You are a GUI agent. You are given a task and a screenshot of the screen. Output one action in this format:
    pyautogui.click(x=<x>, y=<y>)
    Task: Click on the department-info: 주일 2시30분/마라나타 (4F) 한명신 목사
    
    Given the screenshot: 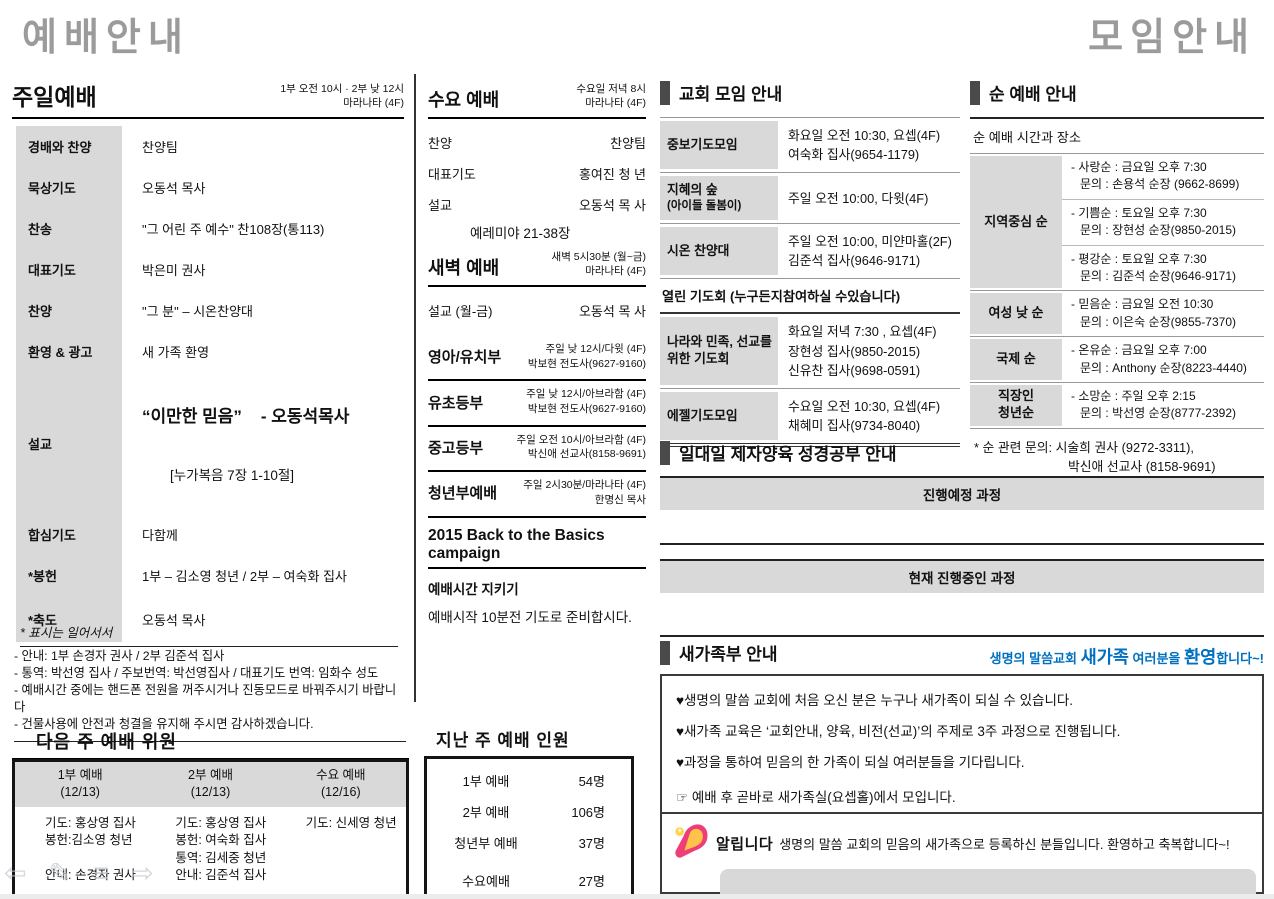 What is the action you would take?
    pyautogui.click(x=584, y=492)
    